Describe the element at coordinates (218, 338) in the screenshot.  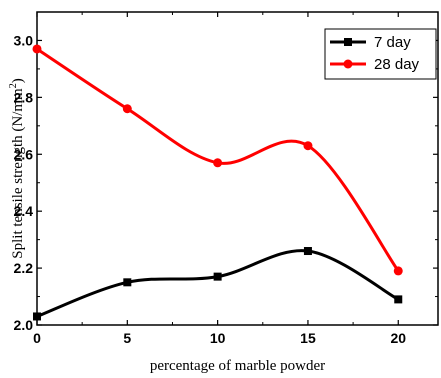
I see `x-tick-label: 10` at that location.